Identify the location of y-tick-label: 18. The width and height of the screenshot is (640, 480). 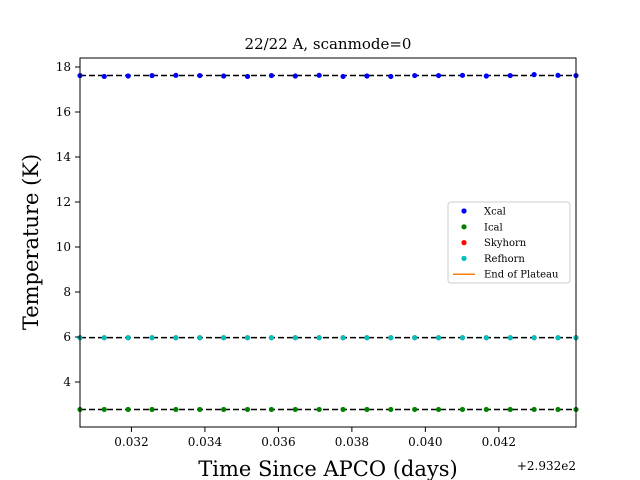
(63, 67).